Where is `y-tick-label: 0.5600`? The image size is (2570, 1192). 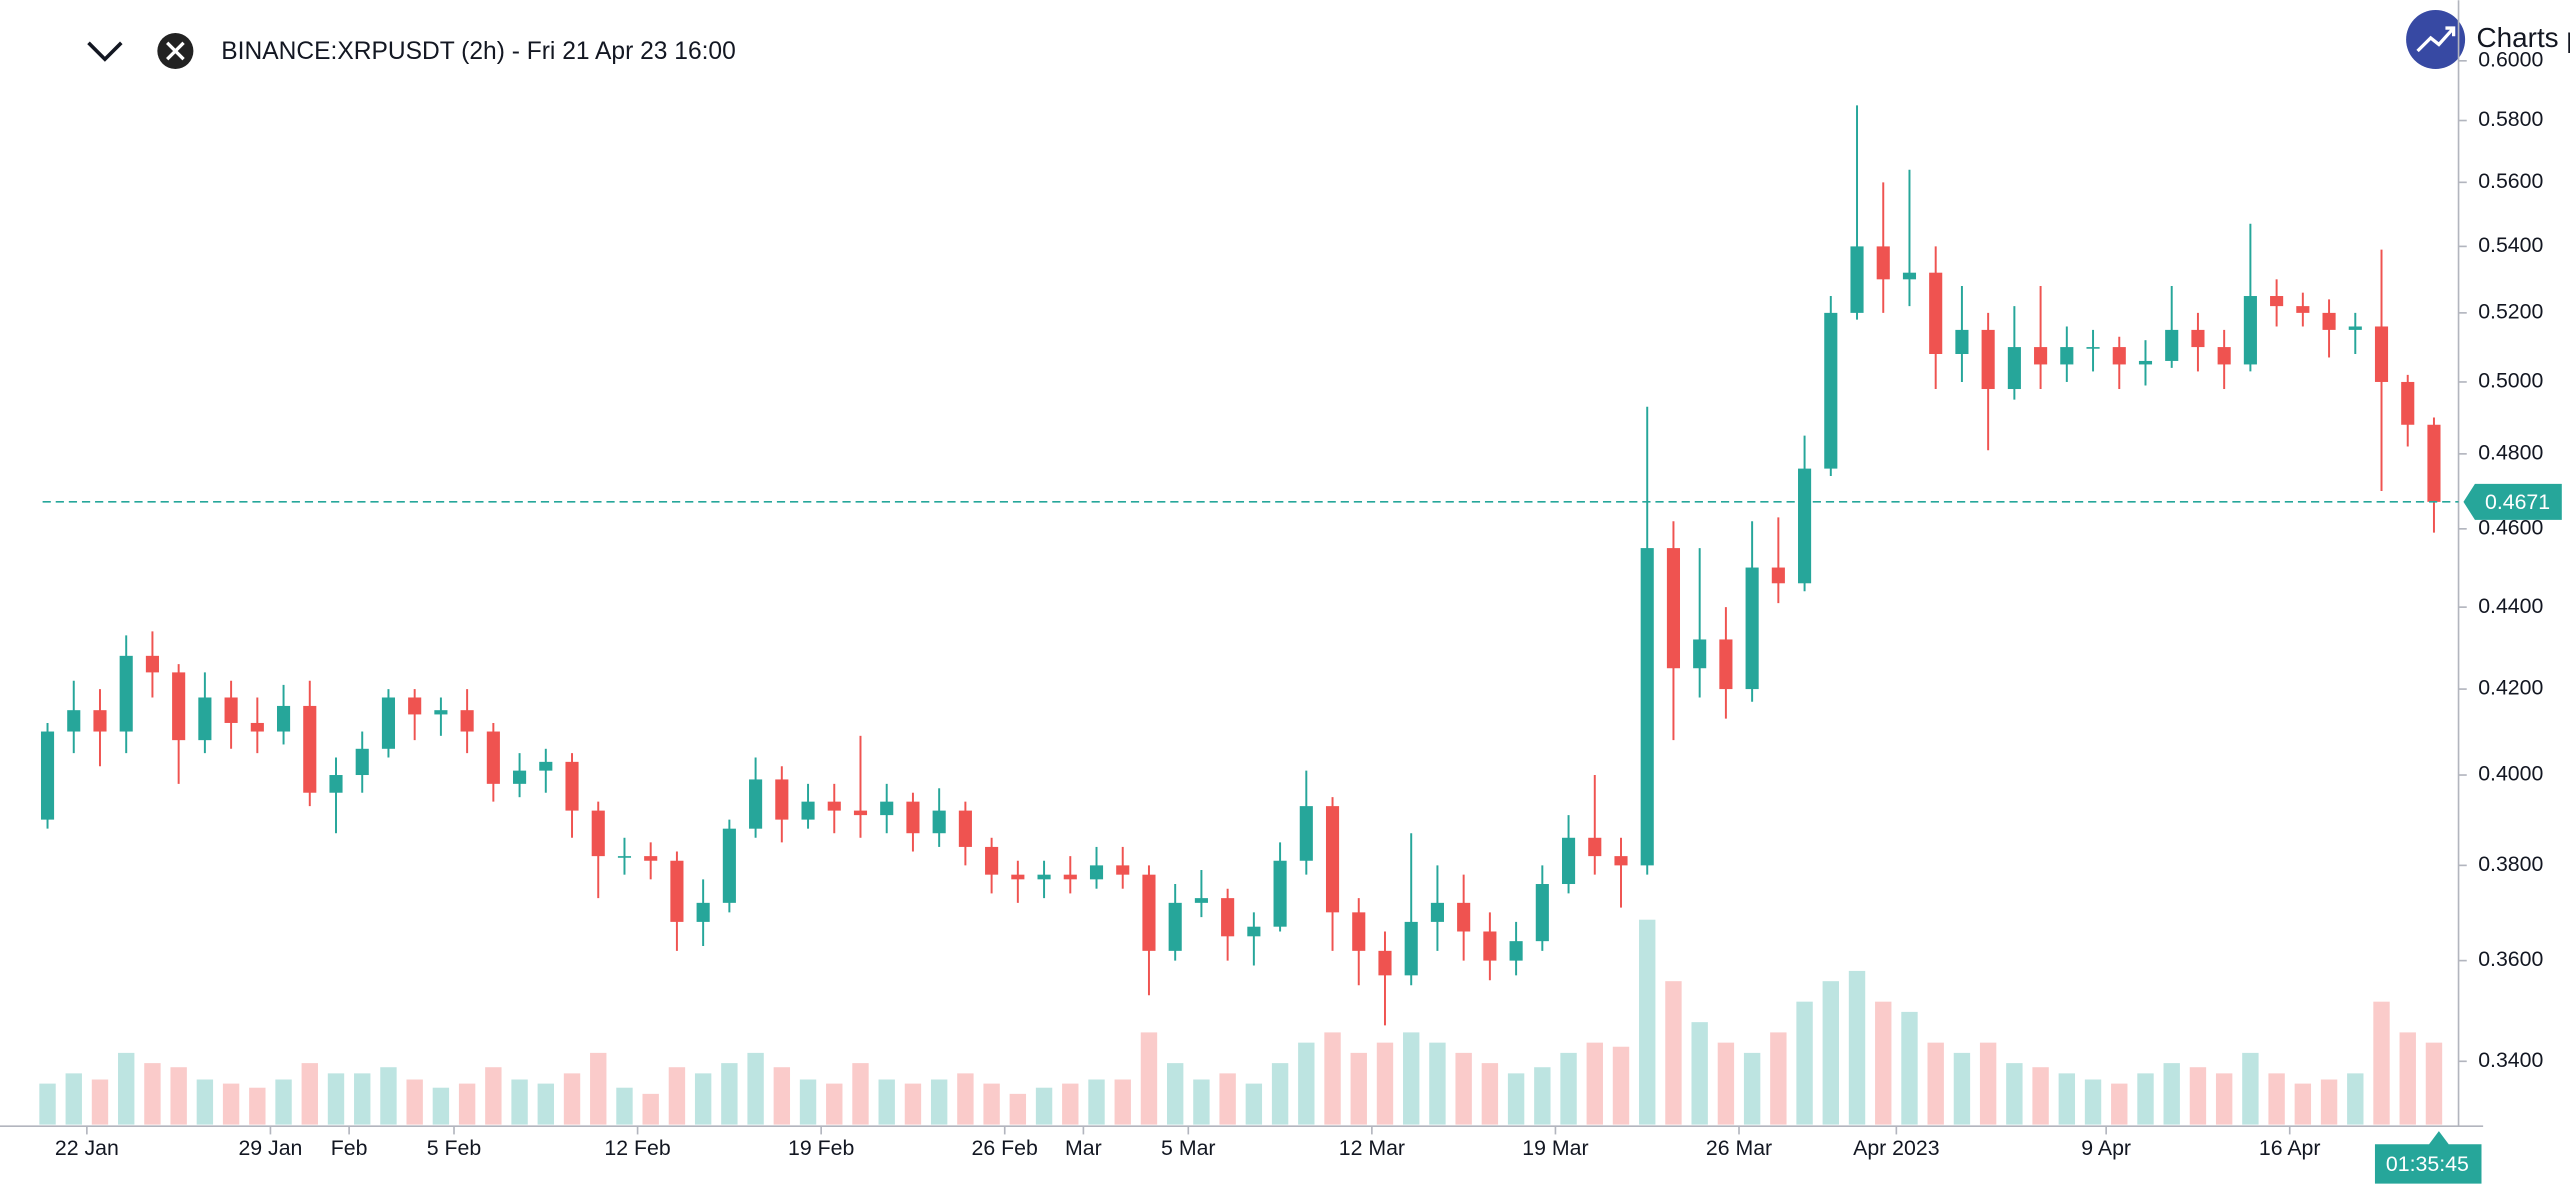 y-tick-label: 0.5600 is located at coordinates (2510, 181).